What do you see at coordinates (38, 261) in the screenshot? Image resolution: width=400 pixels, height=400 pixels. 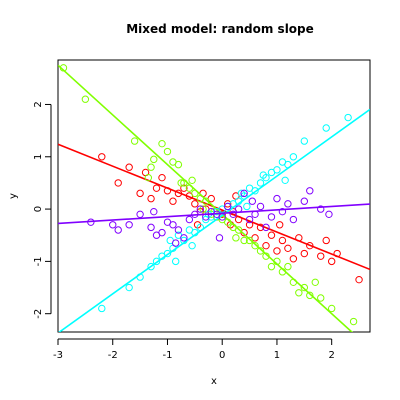 I see `y-tick-label: -1` at bounding box center [38, 261].